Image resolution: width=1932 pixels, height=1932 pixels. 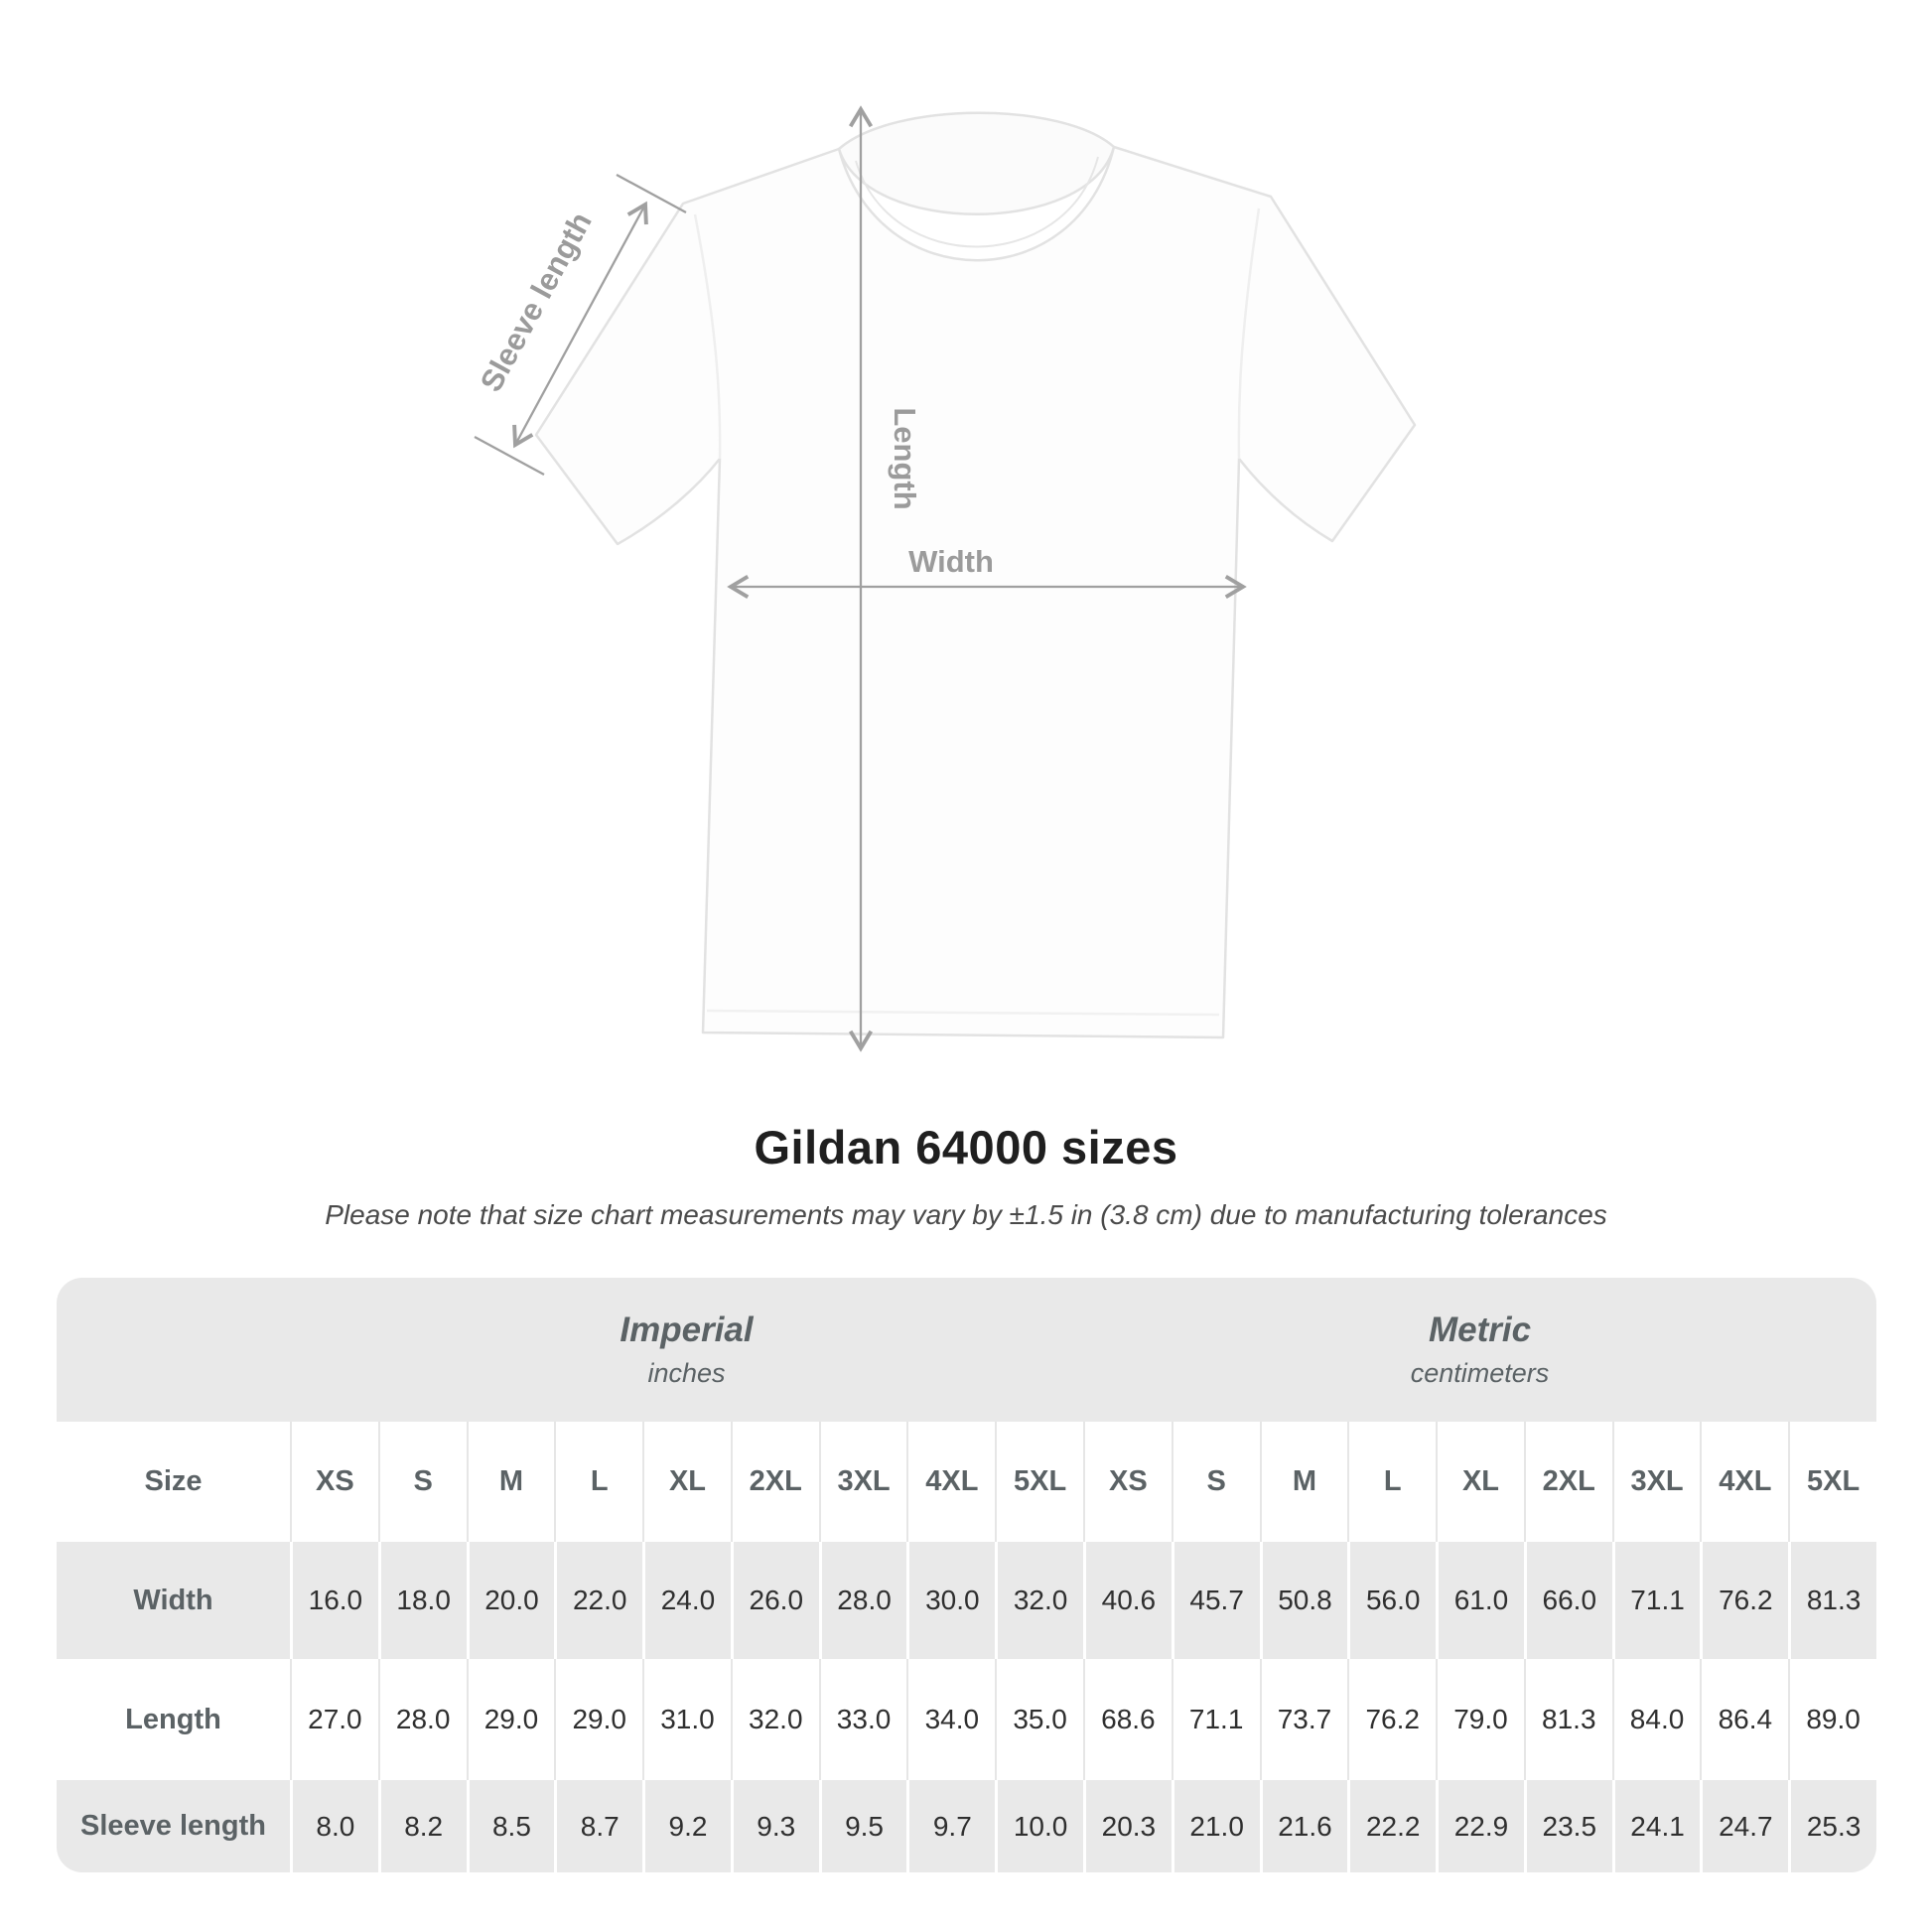 I want to click on measurement-cell: 35.0, so click(x=1039, y=1719).